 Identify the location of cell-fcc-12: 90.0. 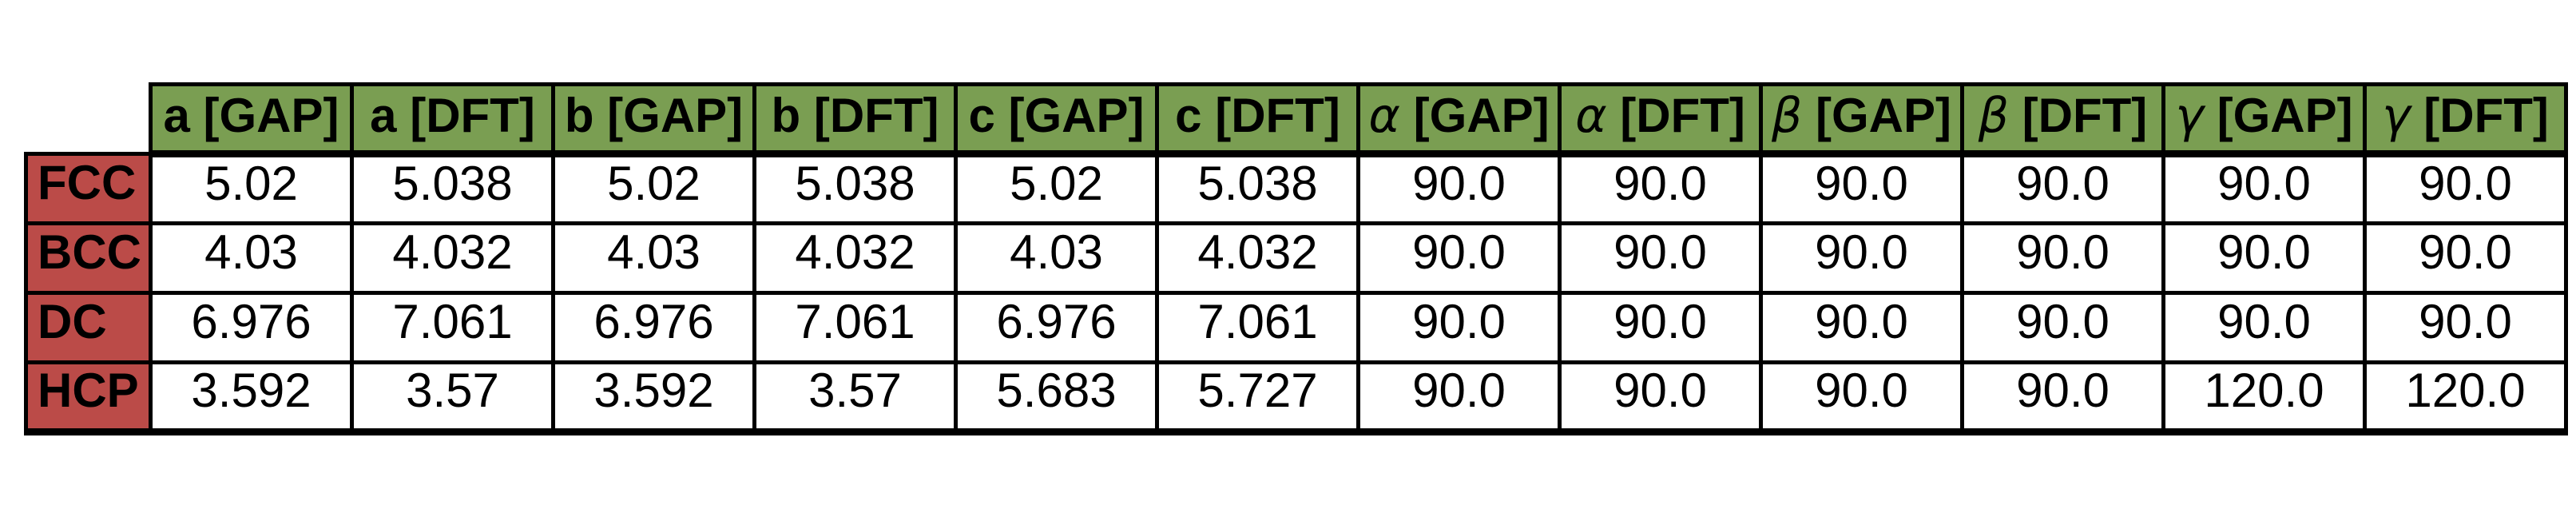
(2465, 188).